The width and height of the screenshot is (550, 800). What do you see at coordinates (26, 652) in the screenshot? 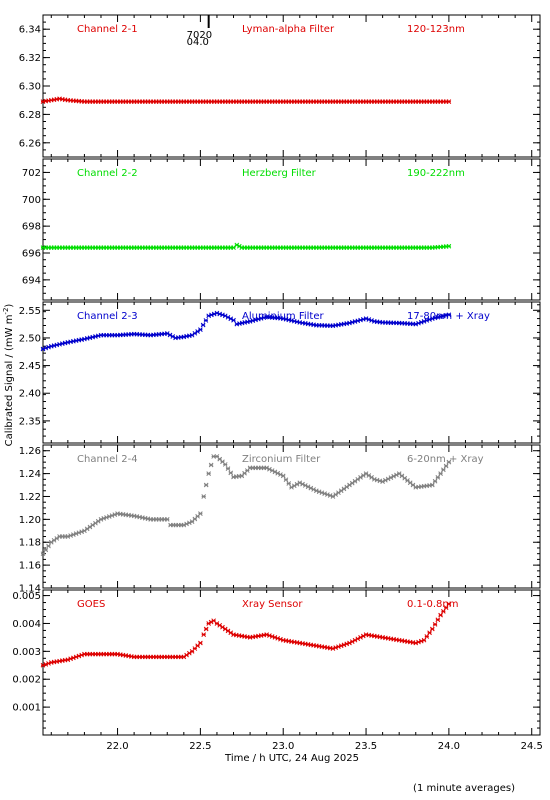
I see `y-tick-label: 0.003` at bounding box center [26, 652].